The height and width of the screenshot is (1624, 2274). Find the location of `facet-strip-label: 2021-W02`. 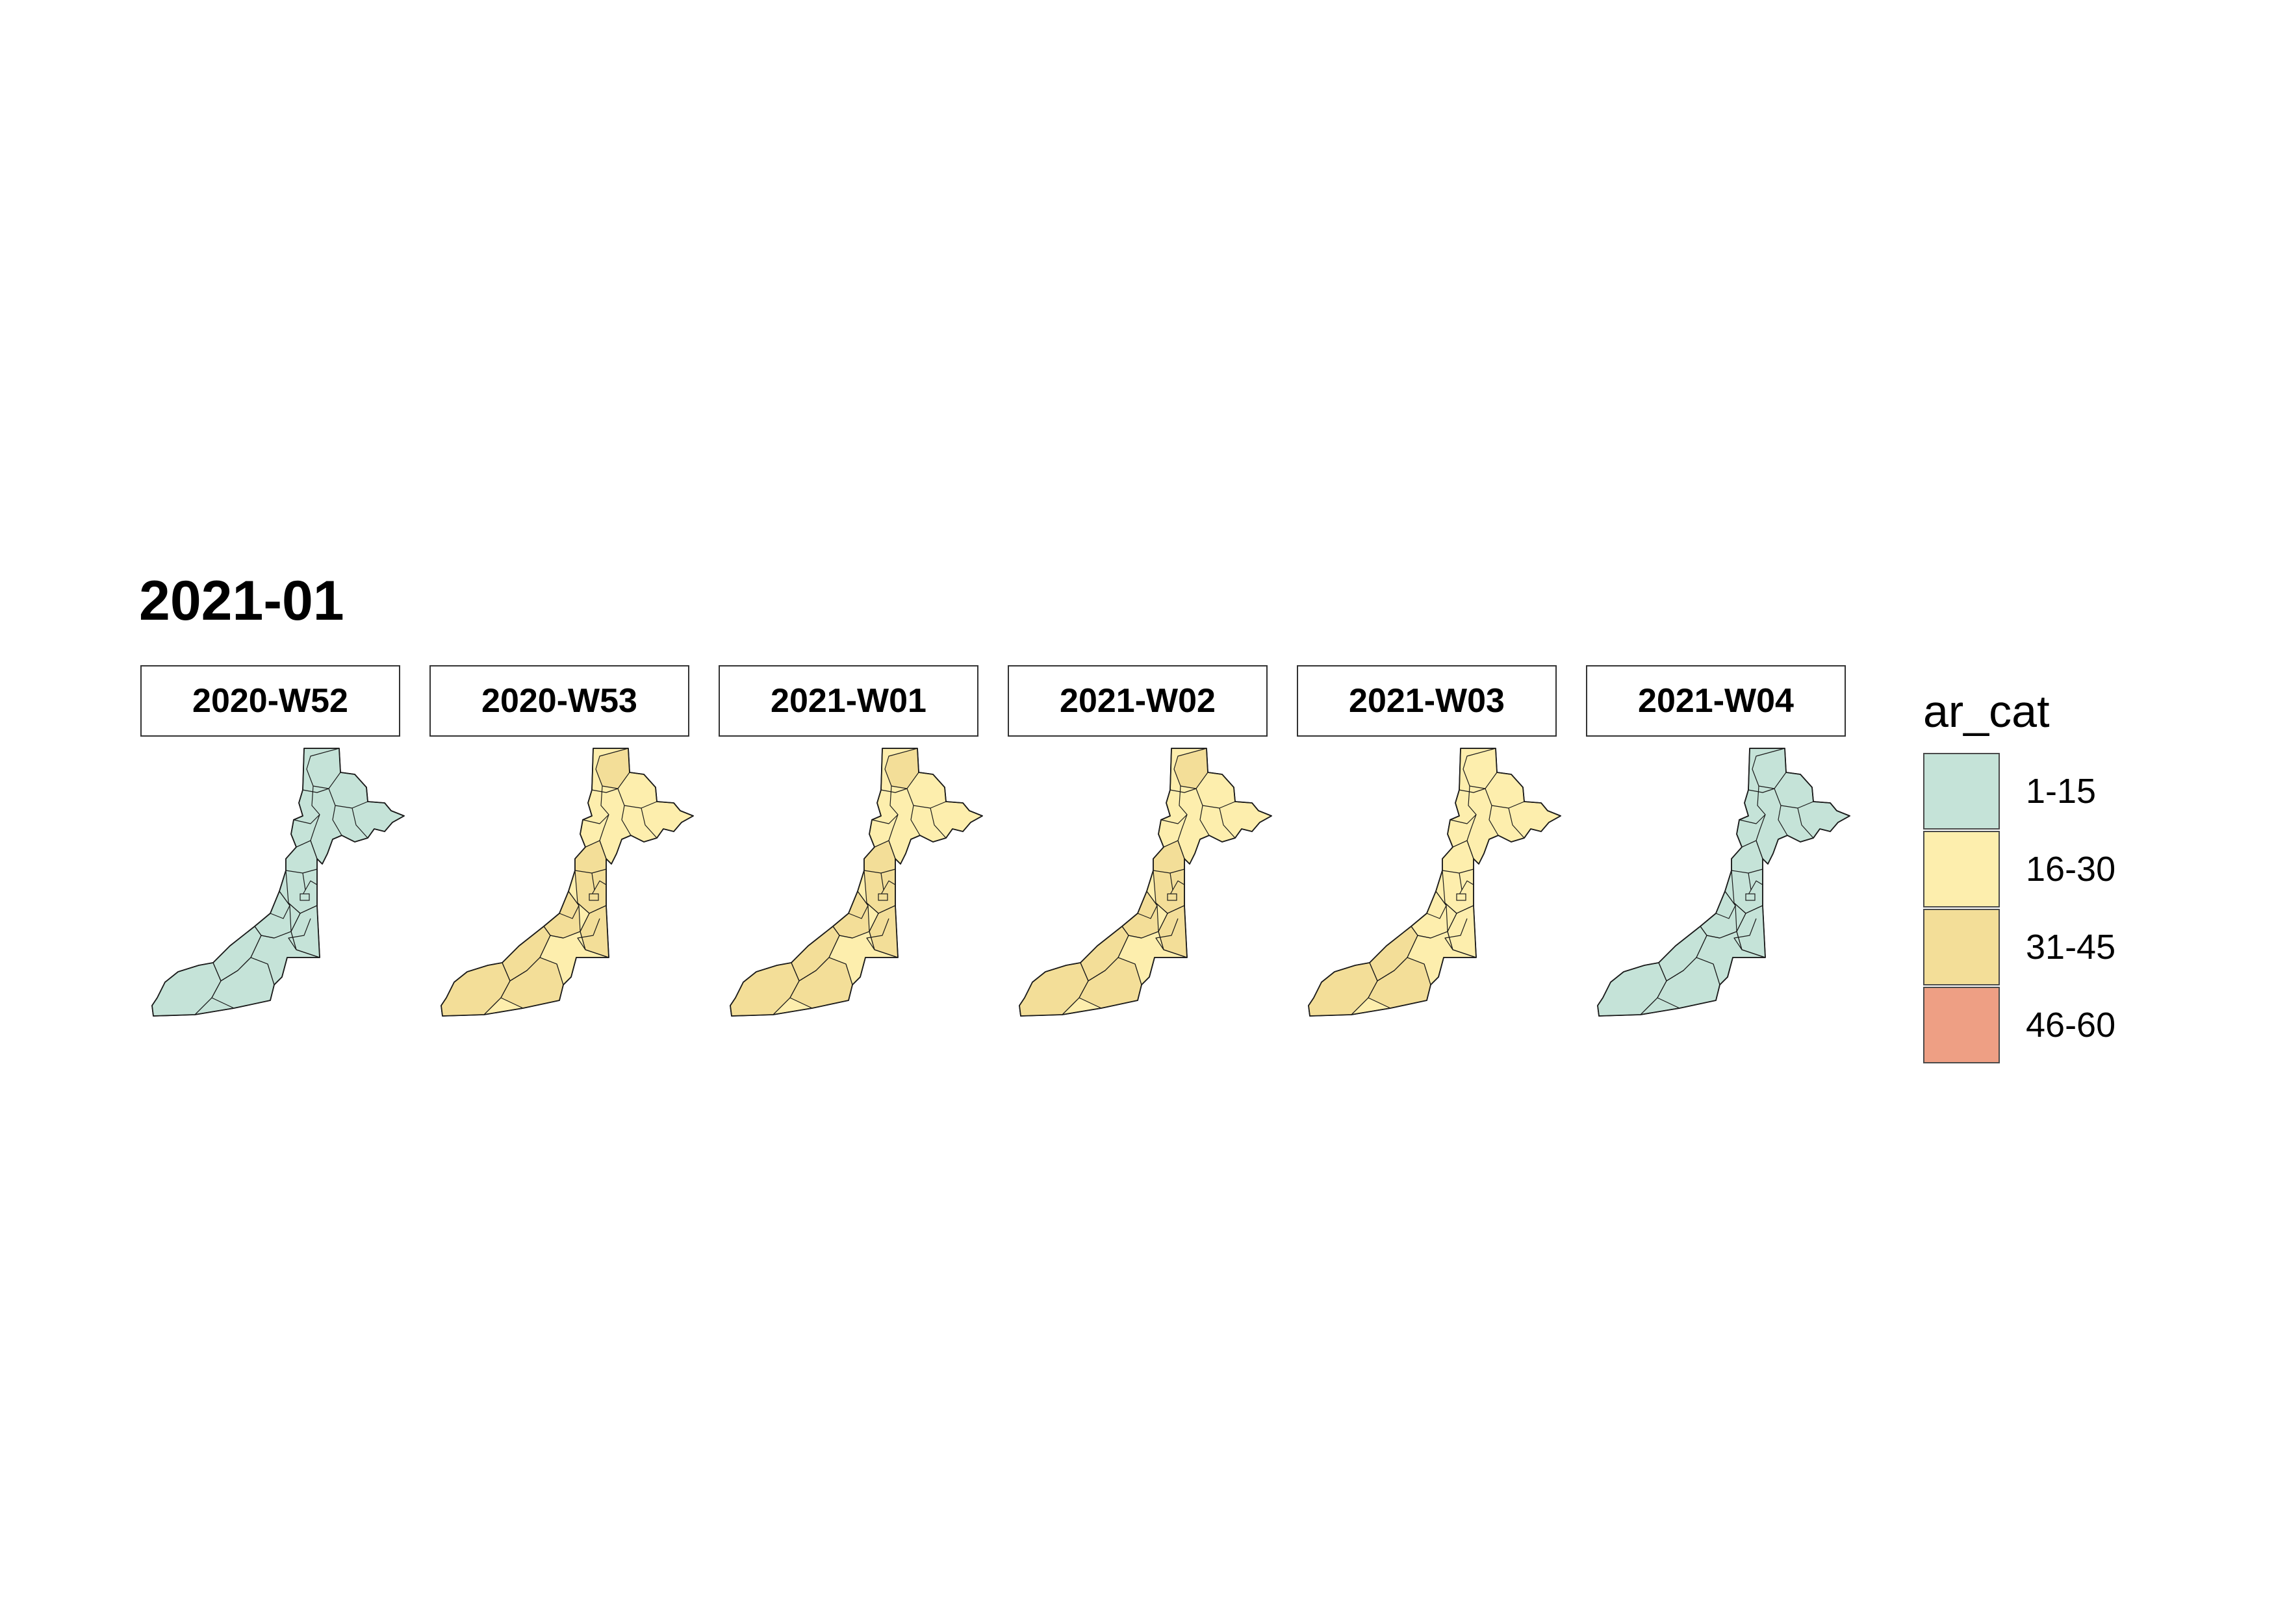

facet-strip-label: 2021-W02 is located at coordinates (1138, 701).